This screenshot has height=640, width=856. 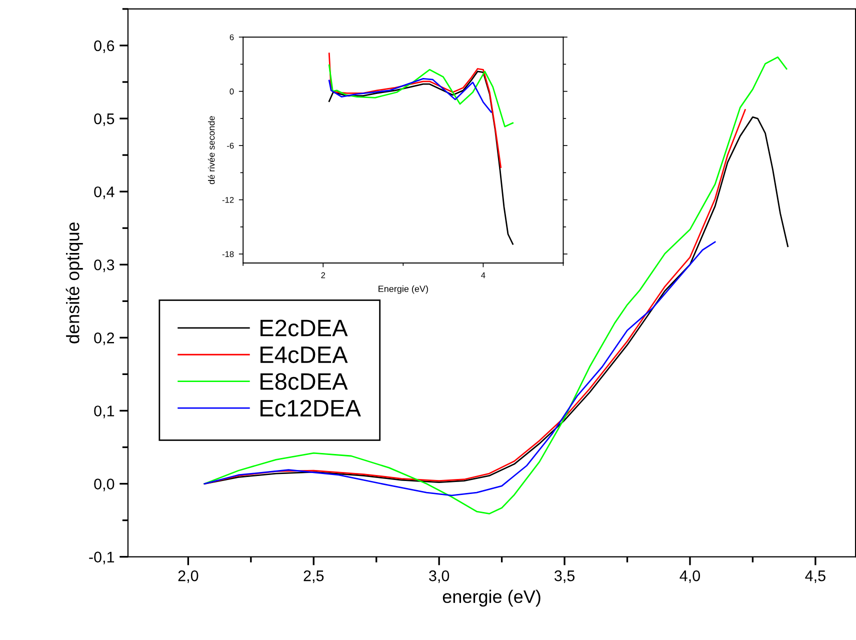 I want to click on x-axis-title: energie (eV), so click(x=491, y=598).